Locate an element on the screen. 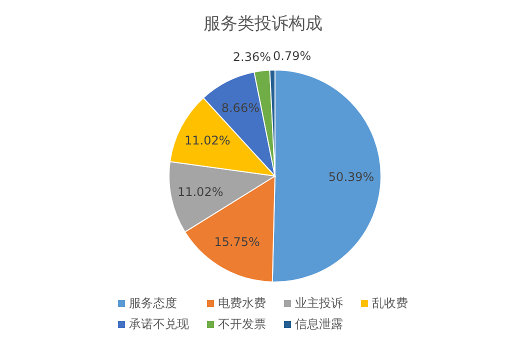  legend-label: 业主投诉 is located at coordinates (318, 303).